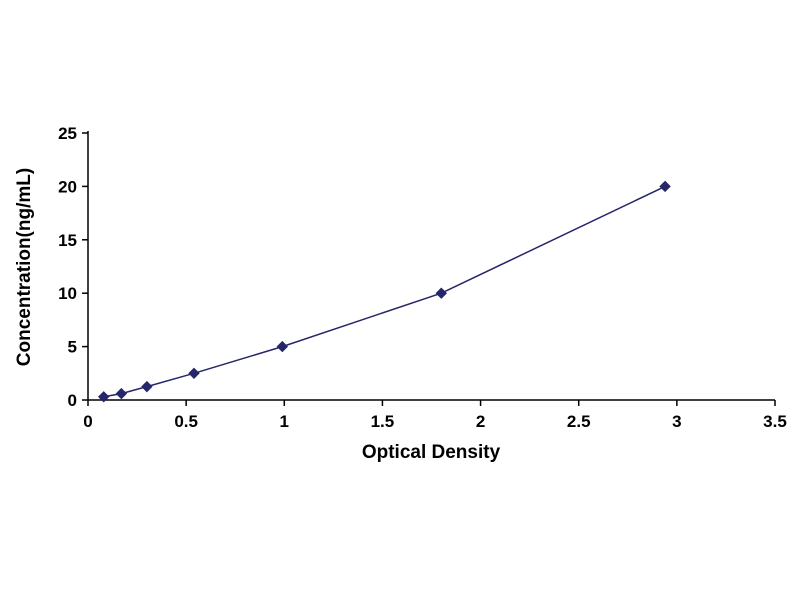 The width and height of the screenshot is (800, 600). What do you see at coordinates (24, 267) in the screenshot?
I see `y-axis-label: Concentration(ng/mL)` at bounding box center [24, 267].